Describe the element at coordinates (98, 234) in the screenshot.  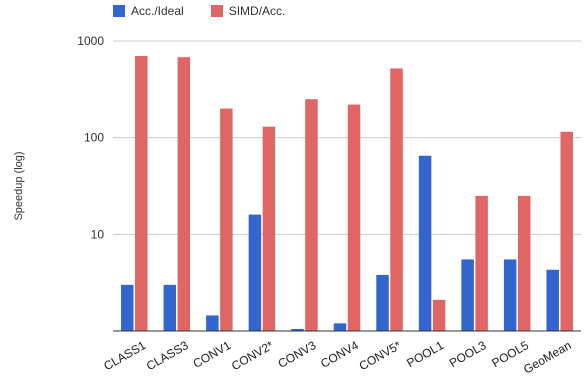
I see `y-tick-label: 10` at that location.